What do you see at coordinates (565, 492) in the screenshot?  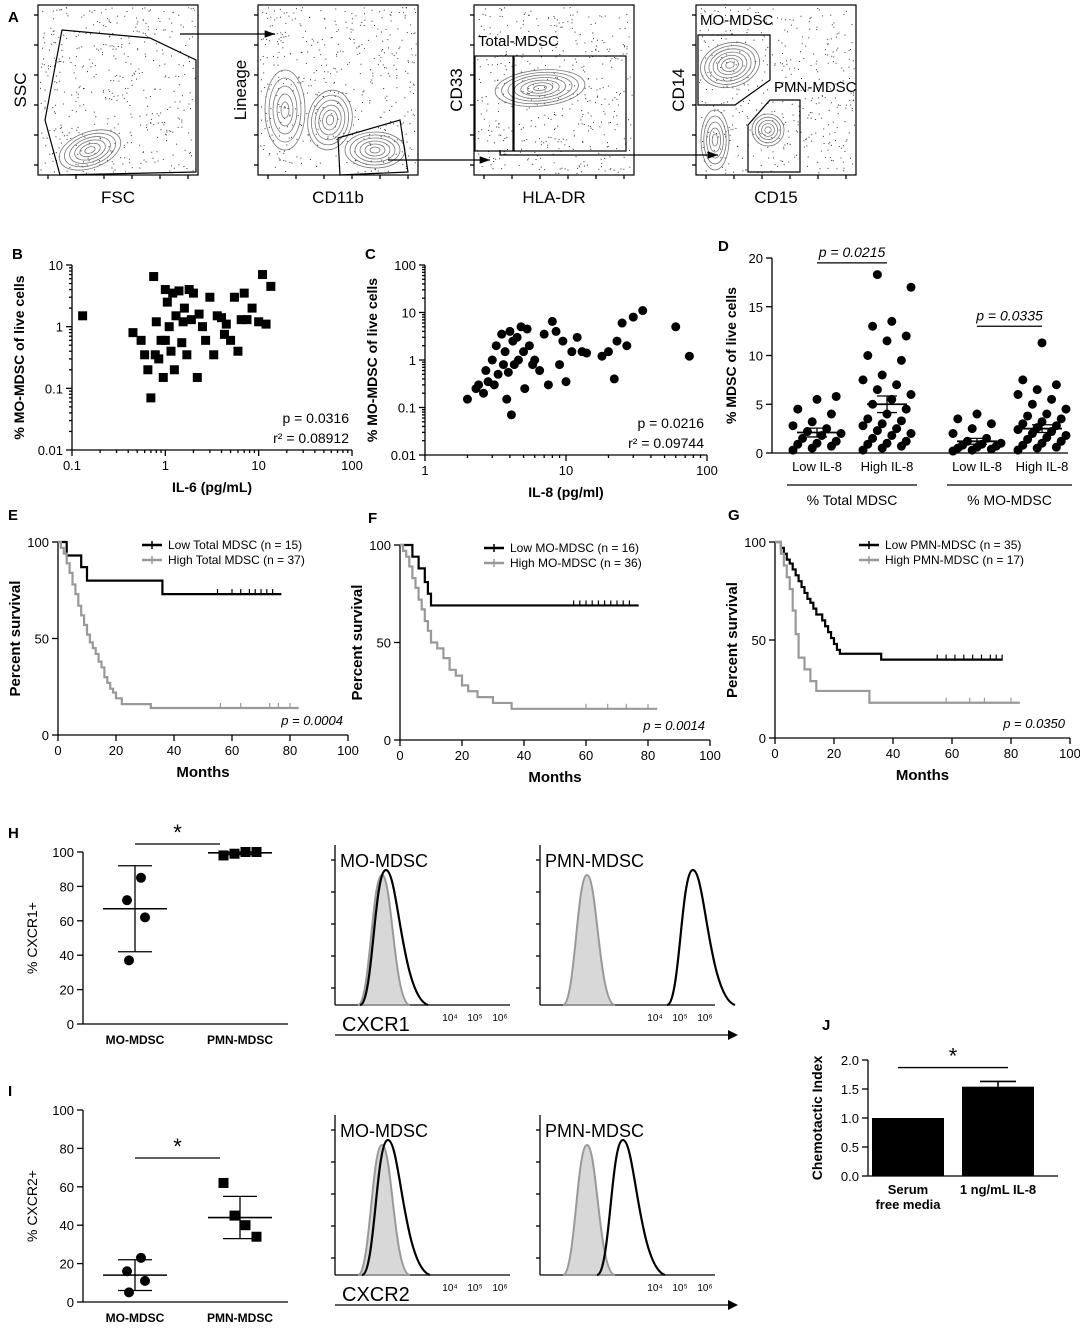 I see `x-axis-label: IL-8 (pg/ml)` at bounding box center [565, 492].